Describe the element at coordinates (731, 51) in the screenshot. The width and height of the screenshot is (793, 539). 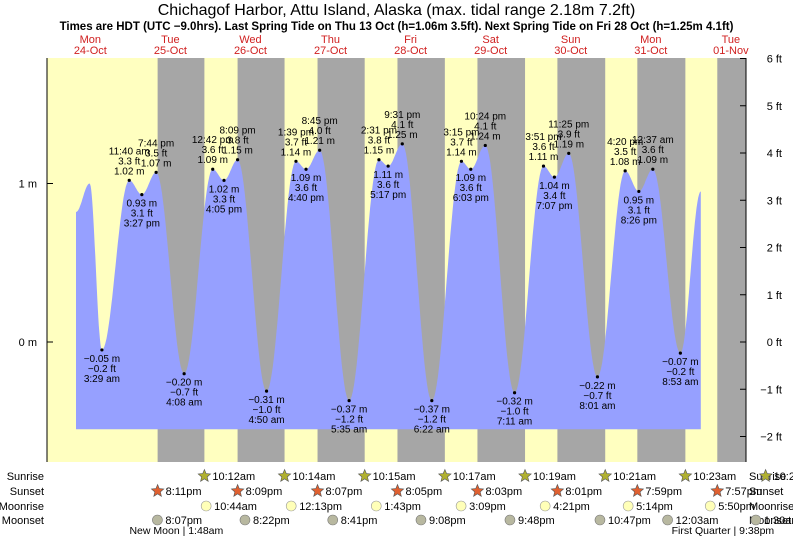
I see `day-date: 01-Nov` at that location.